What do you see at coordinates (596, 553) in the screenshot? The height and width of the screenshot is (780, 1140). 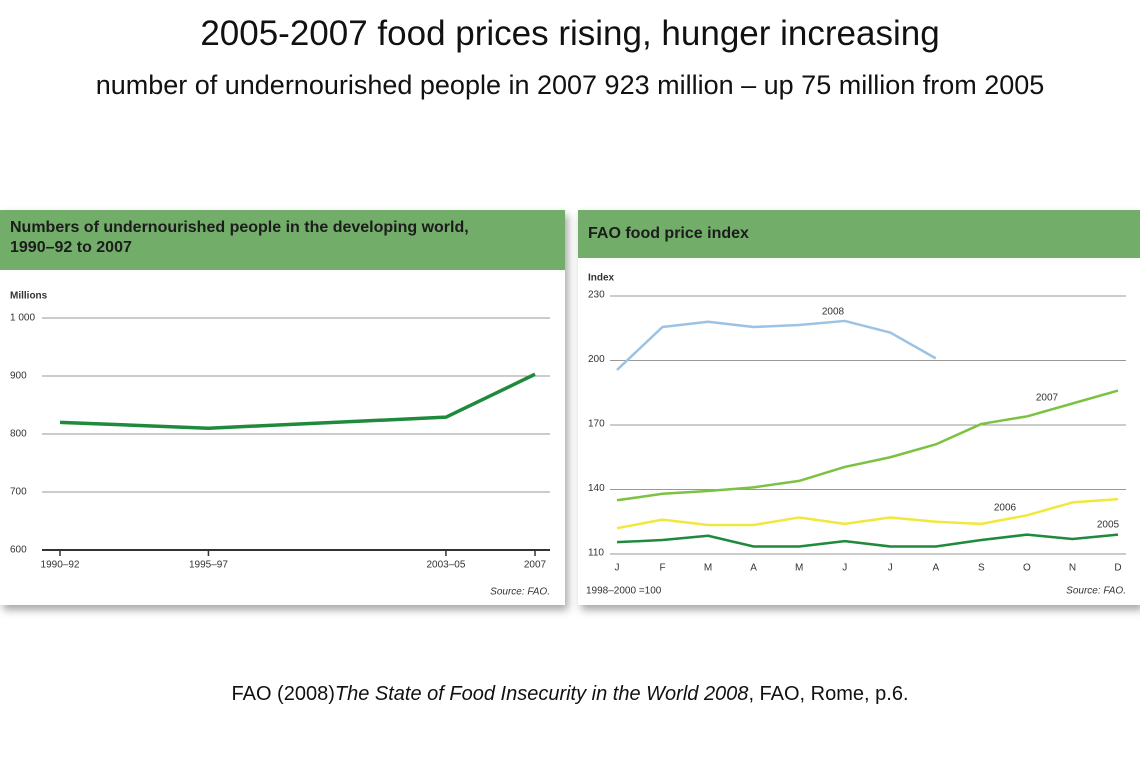 I see `y-tick-label: 110` at bounding box center [596, 553].